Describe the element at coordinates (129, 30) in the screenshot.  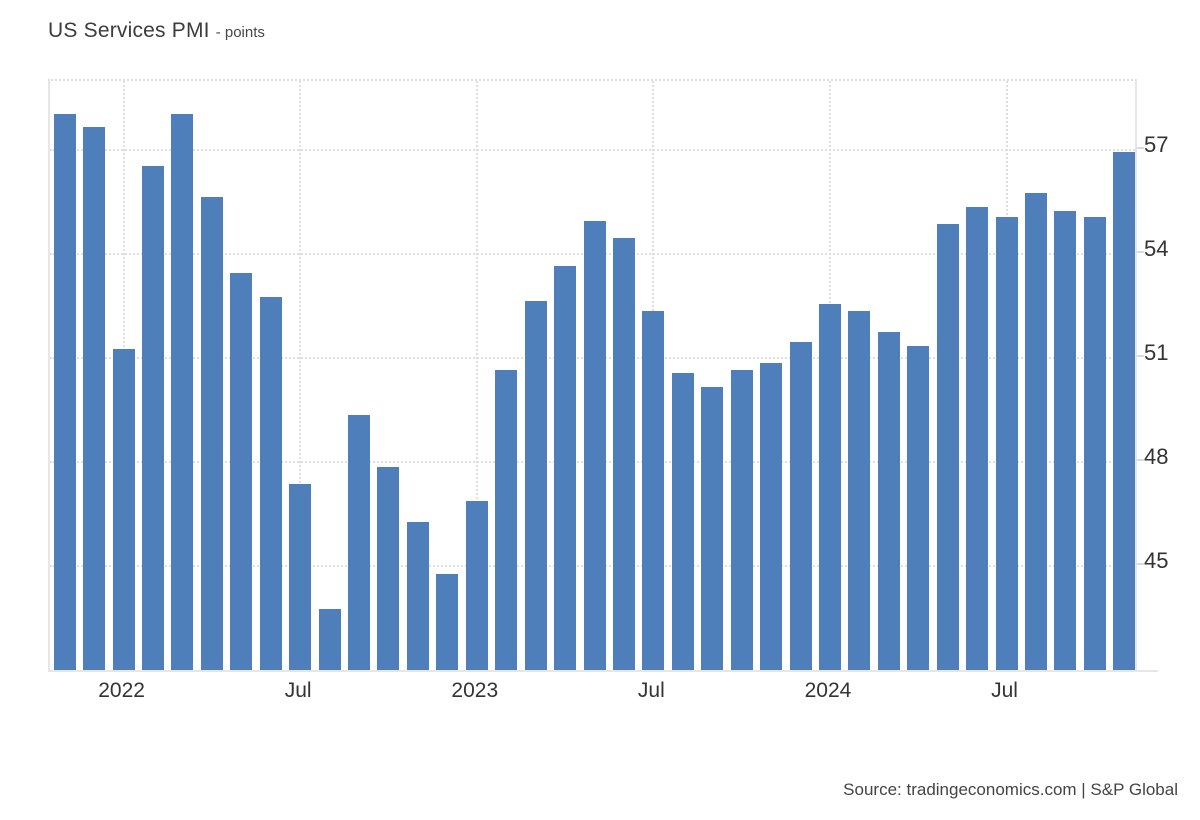
I see `chart-title-text: US Services PMI` at that location.